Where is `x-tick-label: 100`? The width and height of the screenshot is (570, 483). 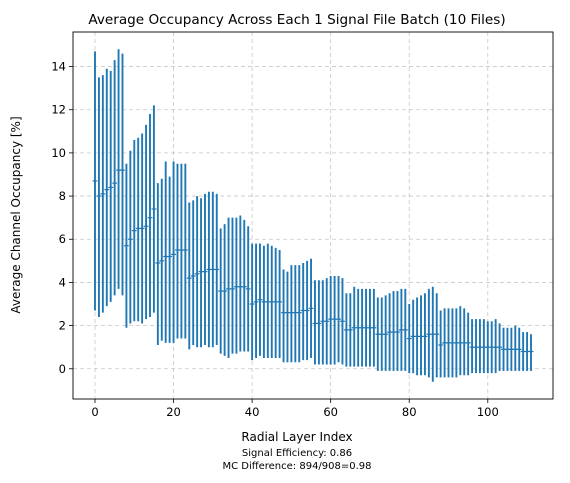
x-tick-label: 100 is located at coordinates (488, 412).